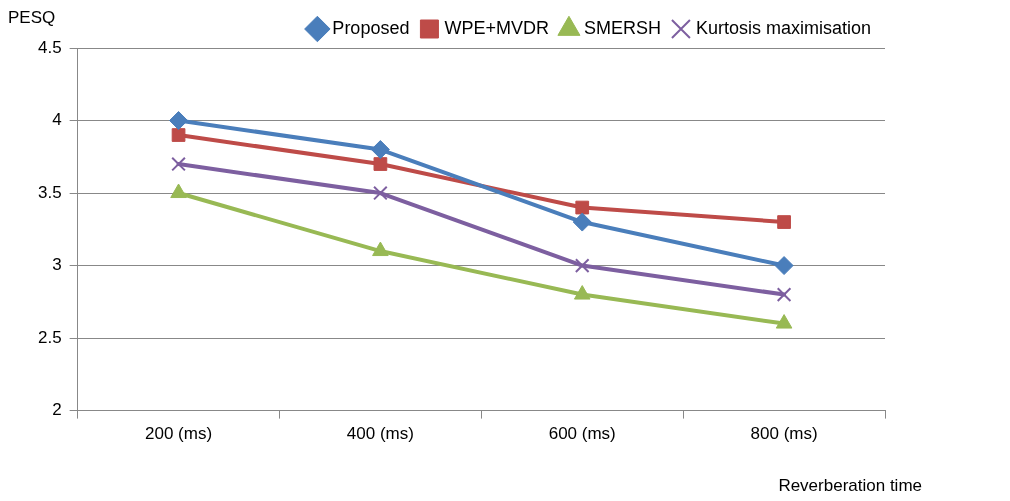 This screenshot has height=501, width=1010. What do you see at coordinates (179, 434) in the screenshot?
I see `x-tick-label: 200 (ms)` at bounding box center [179, 434].